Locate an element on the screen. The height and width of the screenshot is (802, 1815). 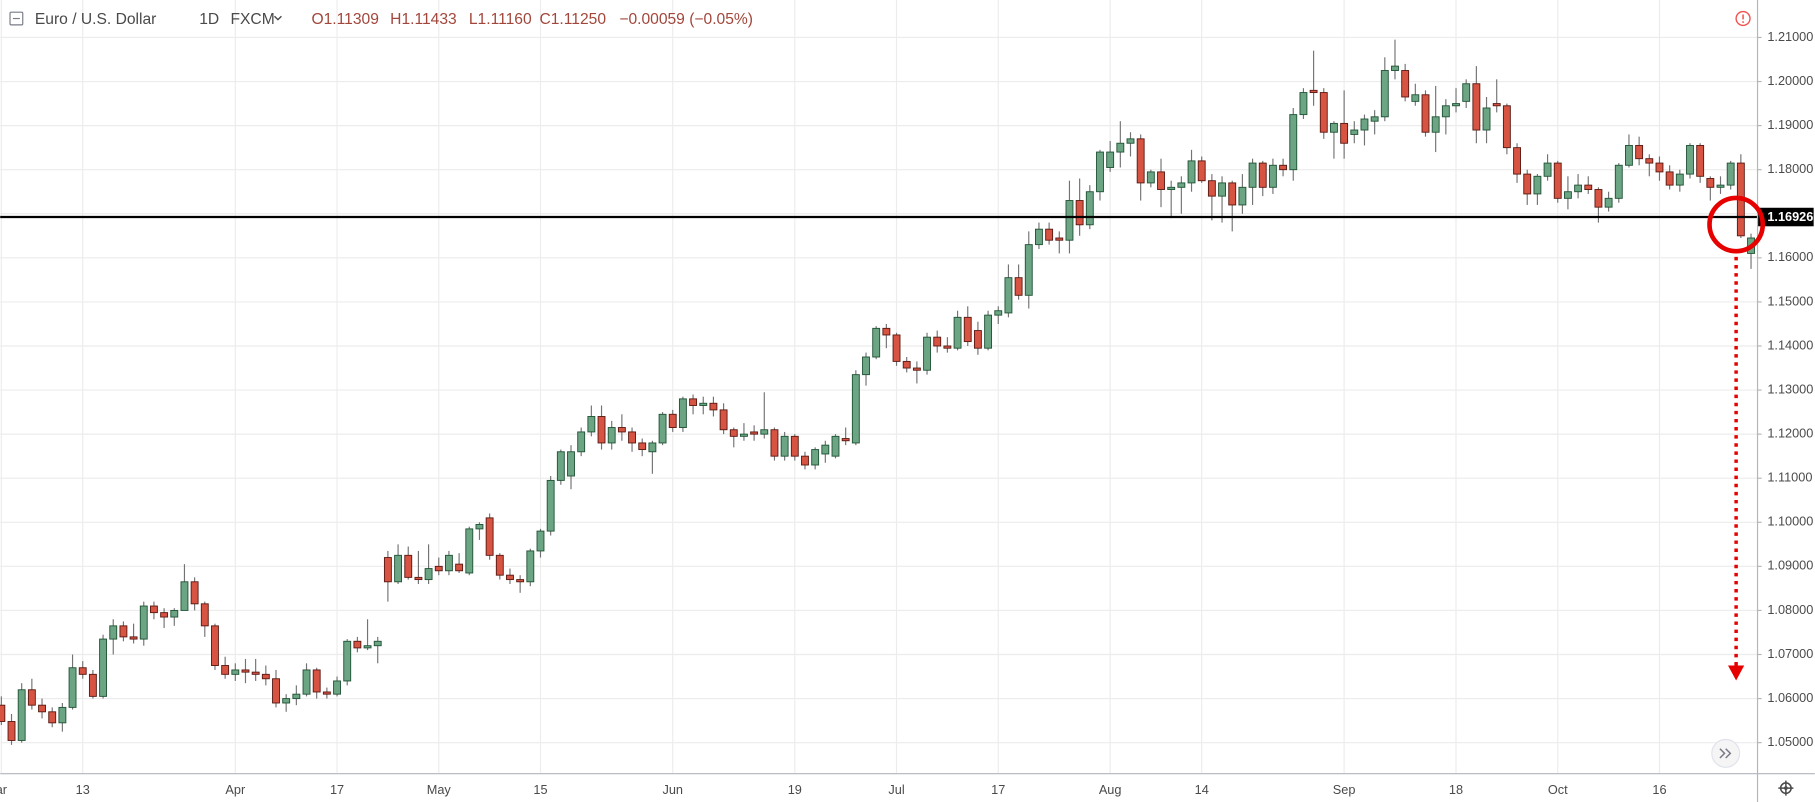
arrow-head is located at coordinates (1736, 673).